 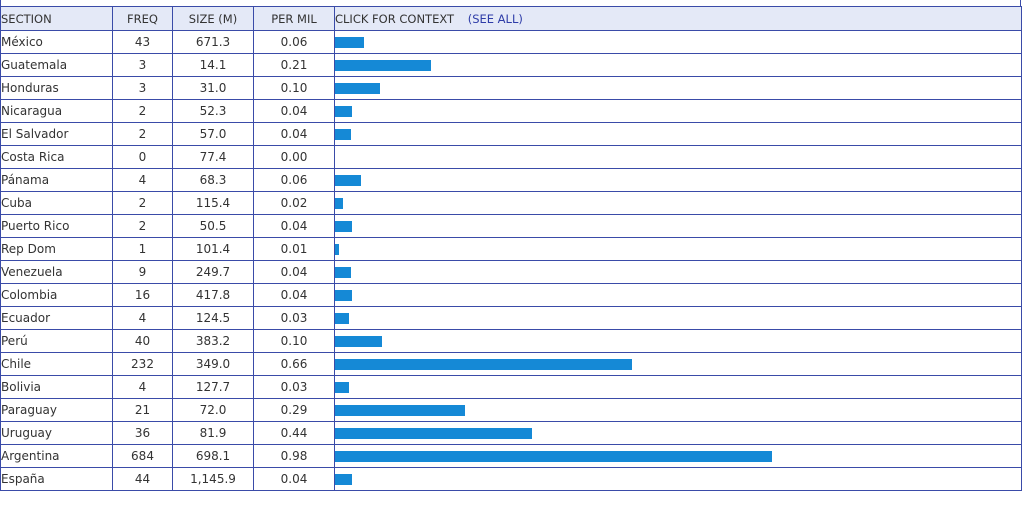 I want to click on table-row: Colombia 16 417.8 0.04, so click(x=511, y=295).